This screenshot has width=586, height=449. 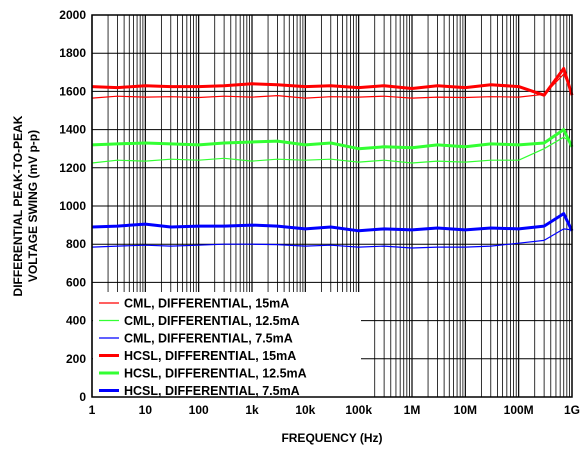 I want to click on x-tick-label: 100k, so click(x=358, y=410).